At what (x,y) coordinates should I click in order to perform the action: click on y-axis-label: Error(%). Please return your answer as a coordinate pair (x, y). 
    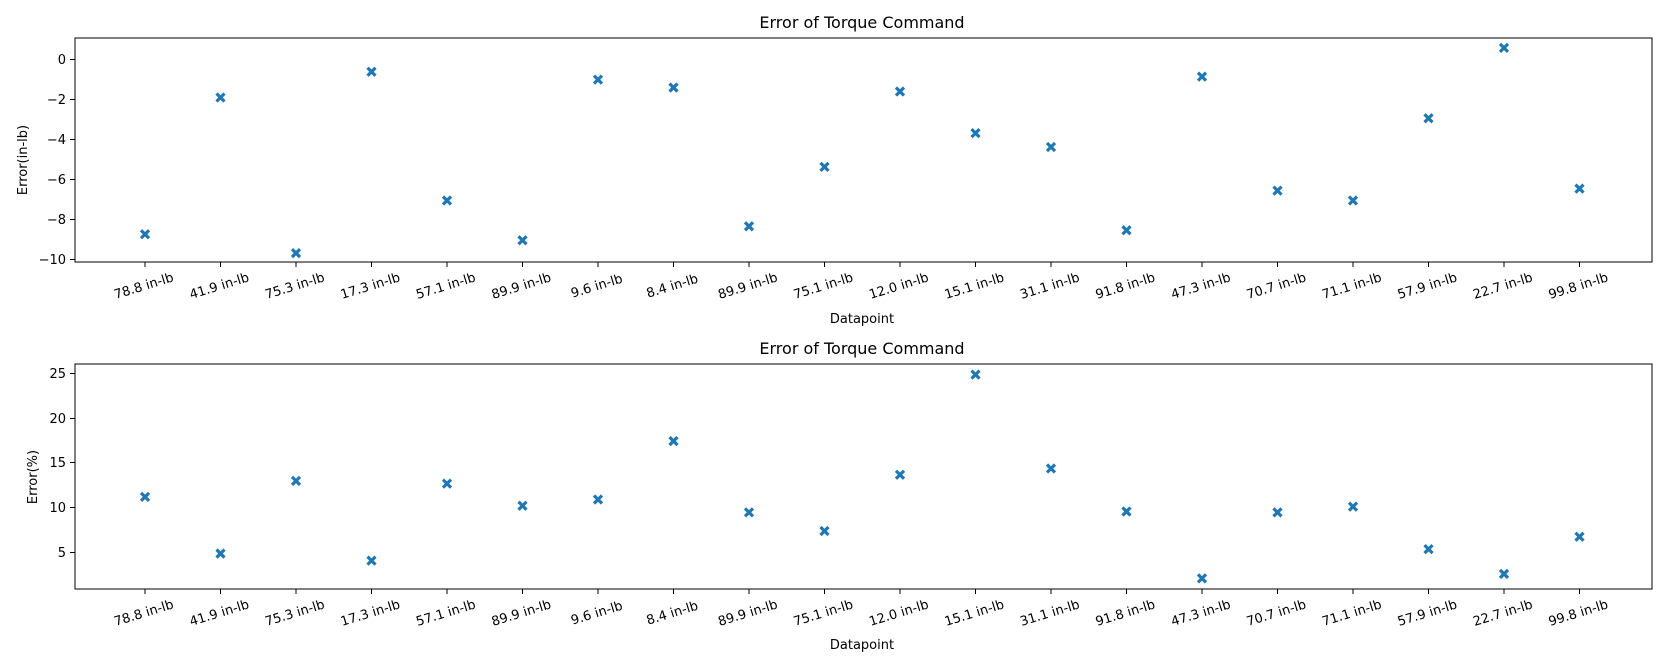
    Looking at the image, I should click on (33, 477).